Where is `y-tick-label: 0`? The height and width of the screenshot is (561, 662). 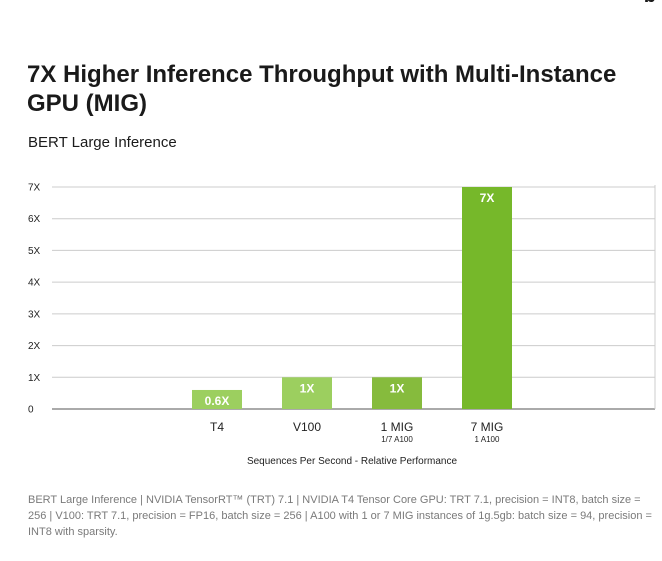 y-tick-label: 0 is located at coordinates (31, 410).